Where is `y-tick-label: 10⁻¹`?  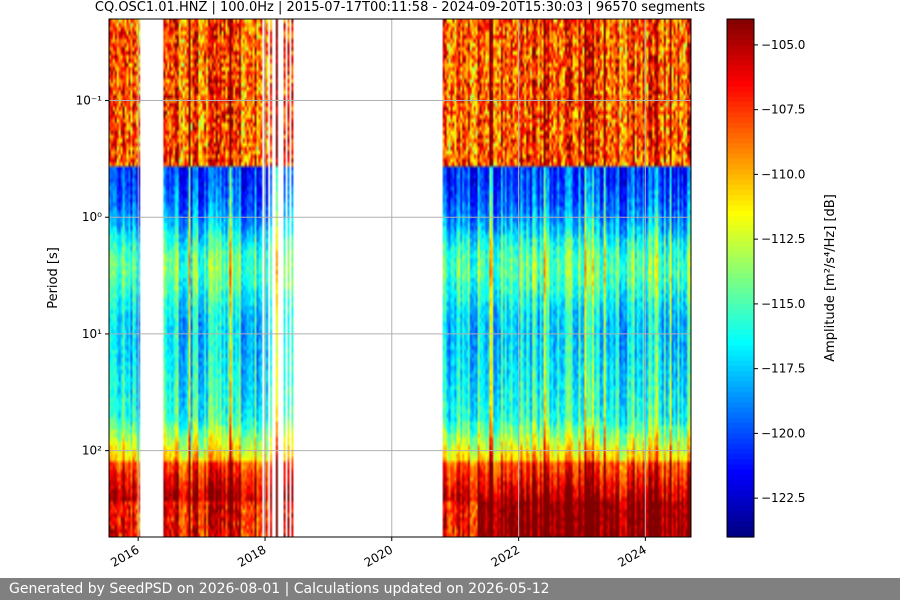
y-tick-label: 10⁻¹ is located at coordinates (89, 101).